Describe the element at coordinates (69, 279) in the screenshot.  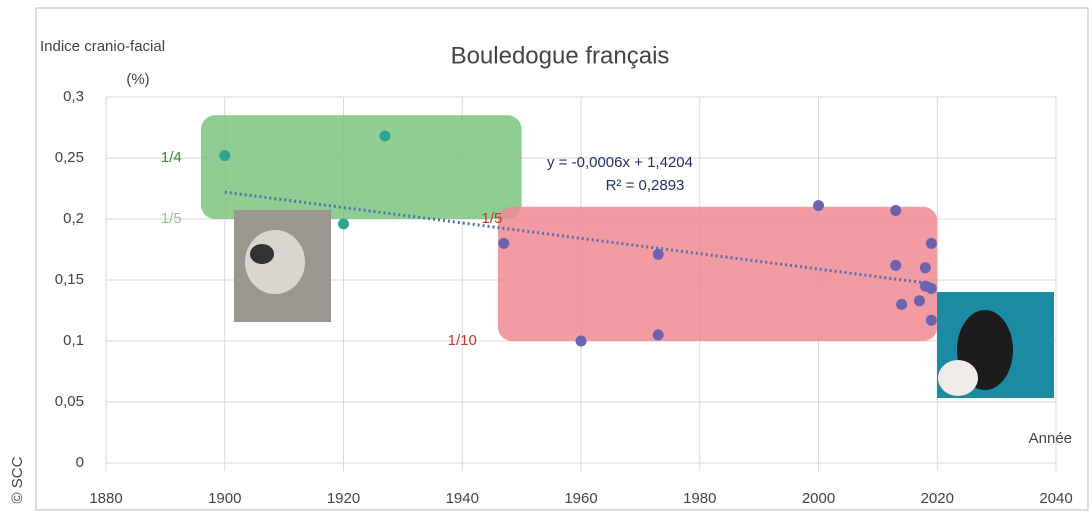
I see `y-tick-label: 0,15` at that location.